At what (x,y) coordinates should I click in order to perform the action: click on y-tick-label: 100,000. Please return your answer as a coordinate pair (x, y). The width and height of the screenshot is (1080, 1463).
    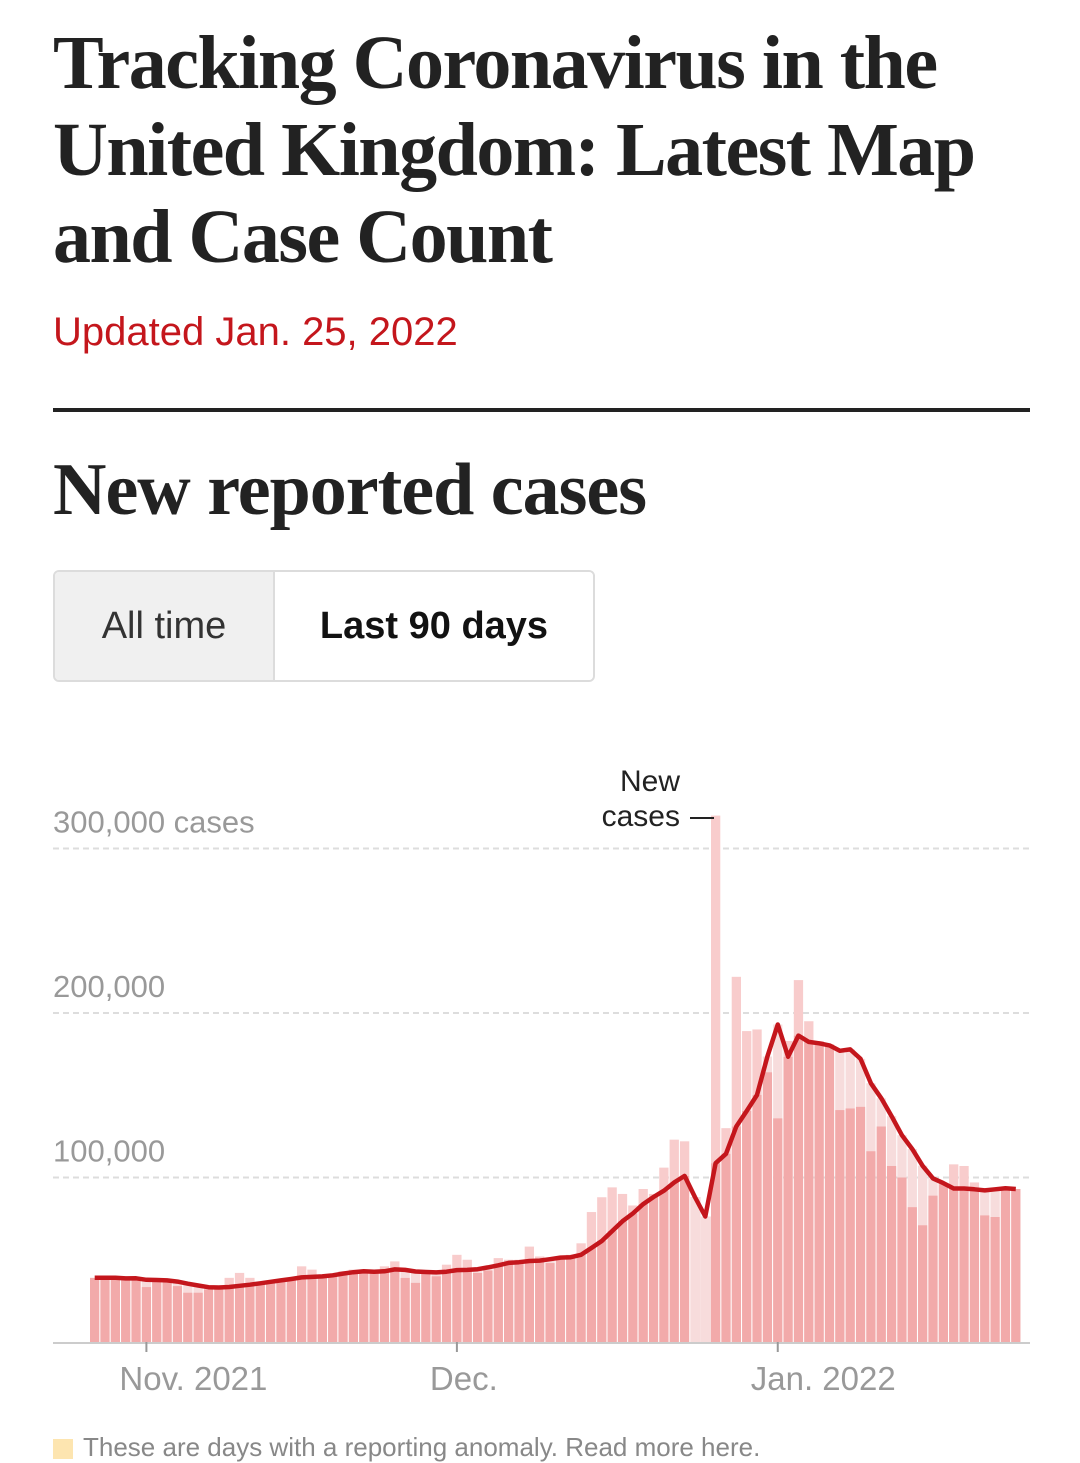
    Looking at the image, I should click on (109, 1151).